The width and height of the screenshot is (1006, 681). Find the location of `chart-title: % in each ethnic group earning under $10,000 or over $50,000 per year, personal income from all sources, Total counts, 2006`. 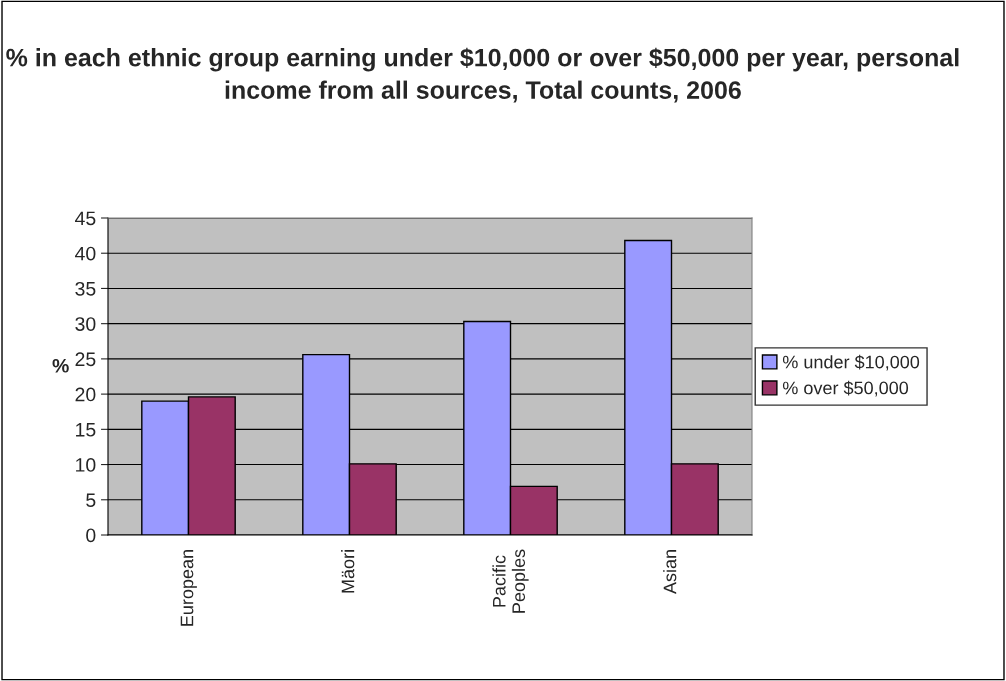

chart-title: % in each ethnic group earning under $10,000 or over $50,000 per year, personal income from all sources, Total counts, 2006 is located at coordinates (482, 75).